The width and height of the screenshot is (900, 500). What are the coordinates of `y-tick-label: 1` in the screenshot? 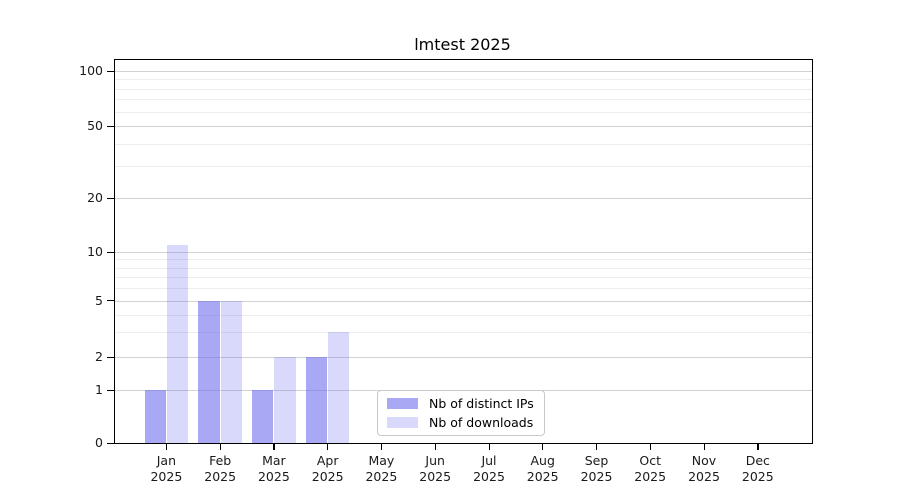 It's located at (99, 390).